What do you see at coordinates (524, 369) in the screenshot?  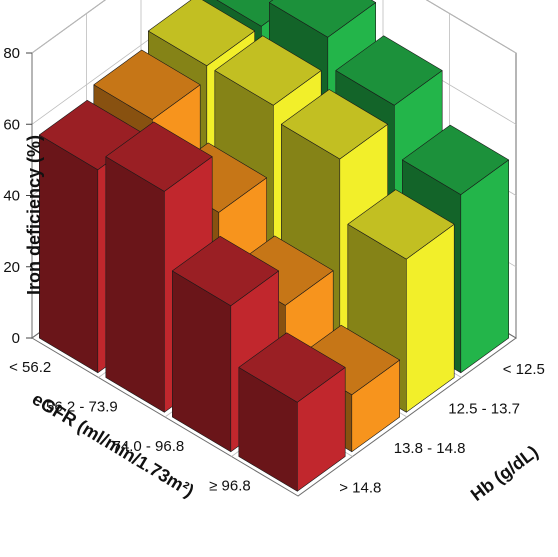 I see `hb-tick-label: < 12.5` at bounding box center [524, 369].